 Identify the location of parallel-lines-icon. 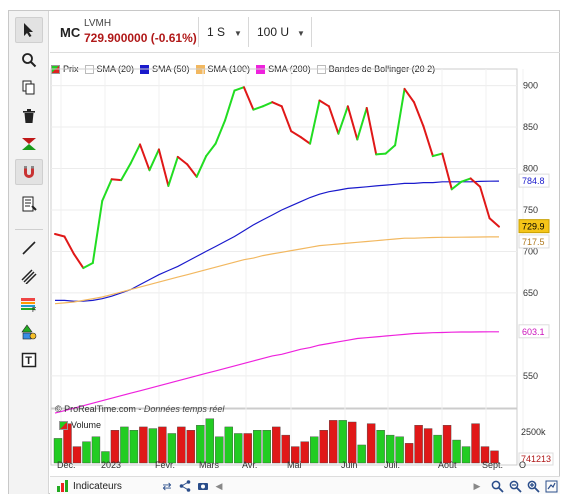
(29, 276).